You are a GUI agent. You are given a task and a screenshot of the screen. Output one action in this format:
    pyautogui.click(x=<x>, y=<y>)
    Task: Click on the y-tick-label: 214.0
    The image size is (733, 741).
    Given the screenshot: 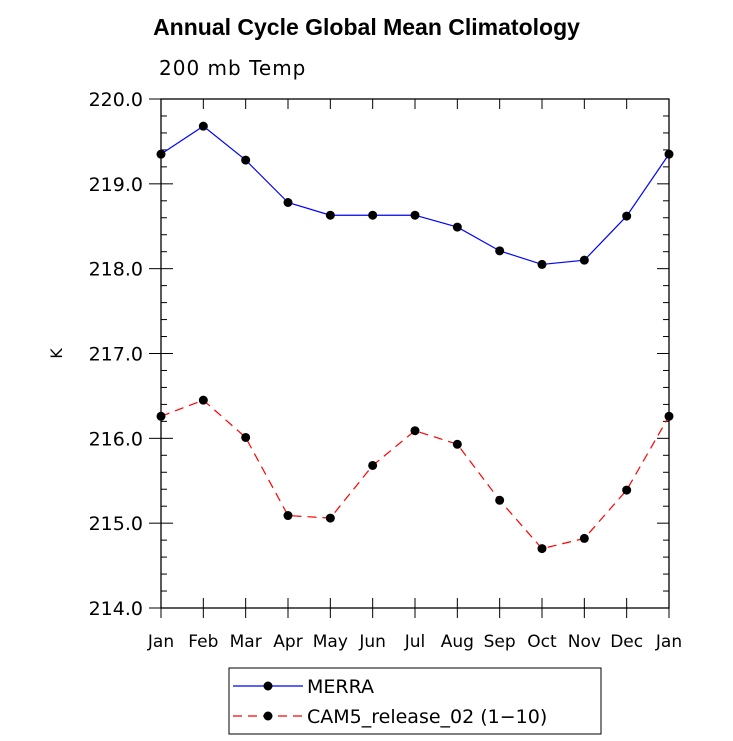 What is the action you would take?
    pyautogui.click(x=116, y=609)
    